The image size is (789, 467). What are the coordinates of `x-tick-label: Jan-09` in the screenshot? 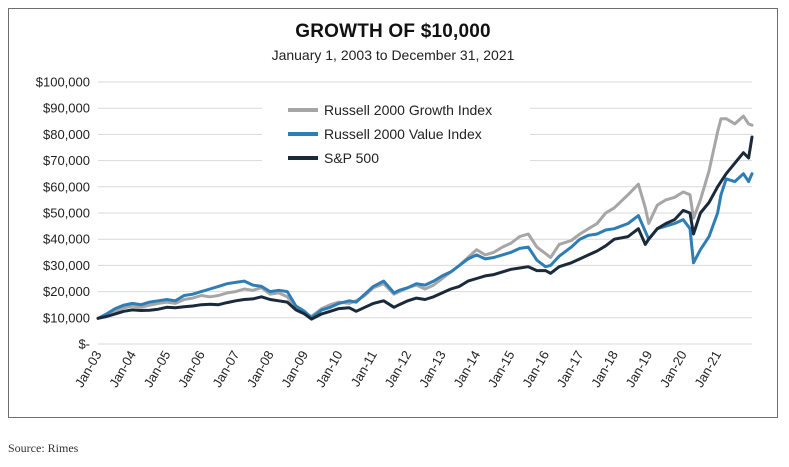 It's located at (294, 369).